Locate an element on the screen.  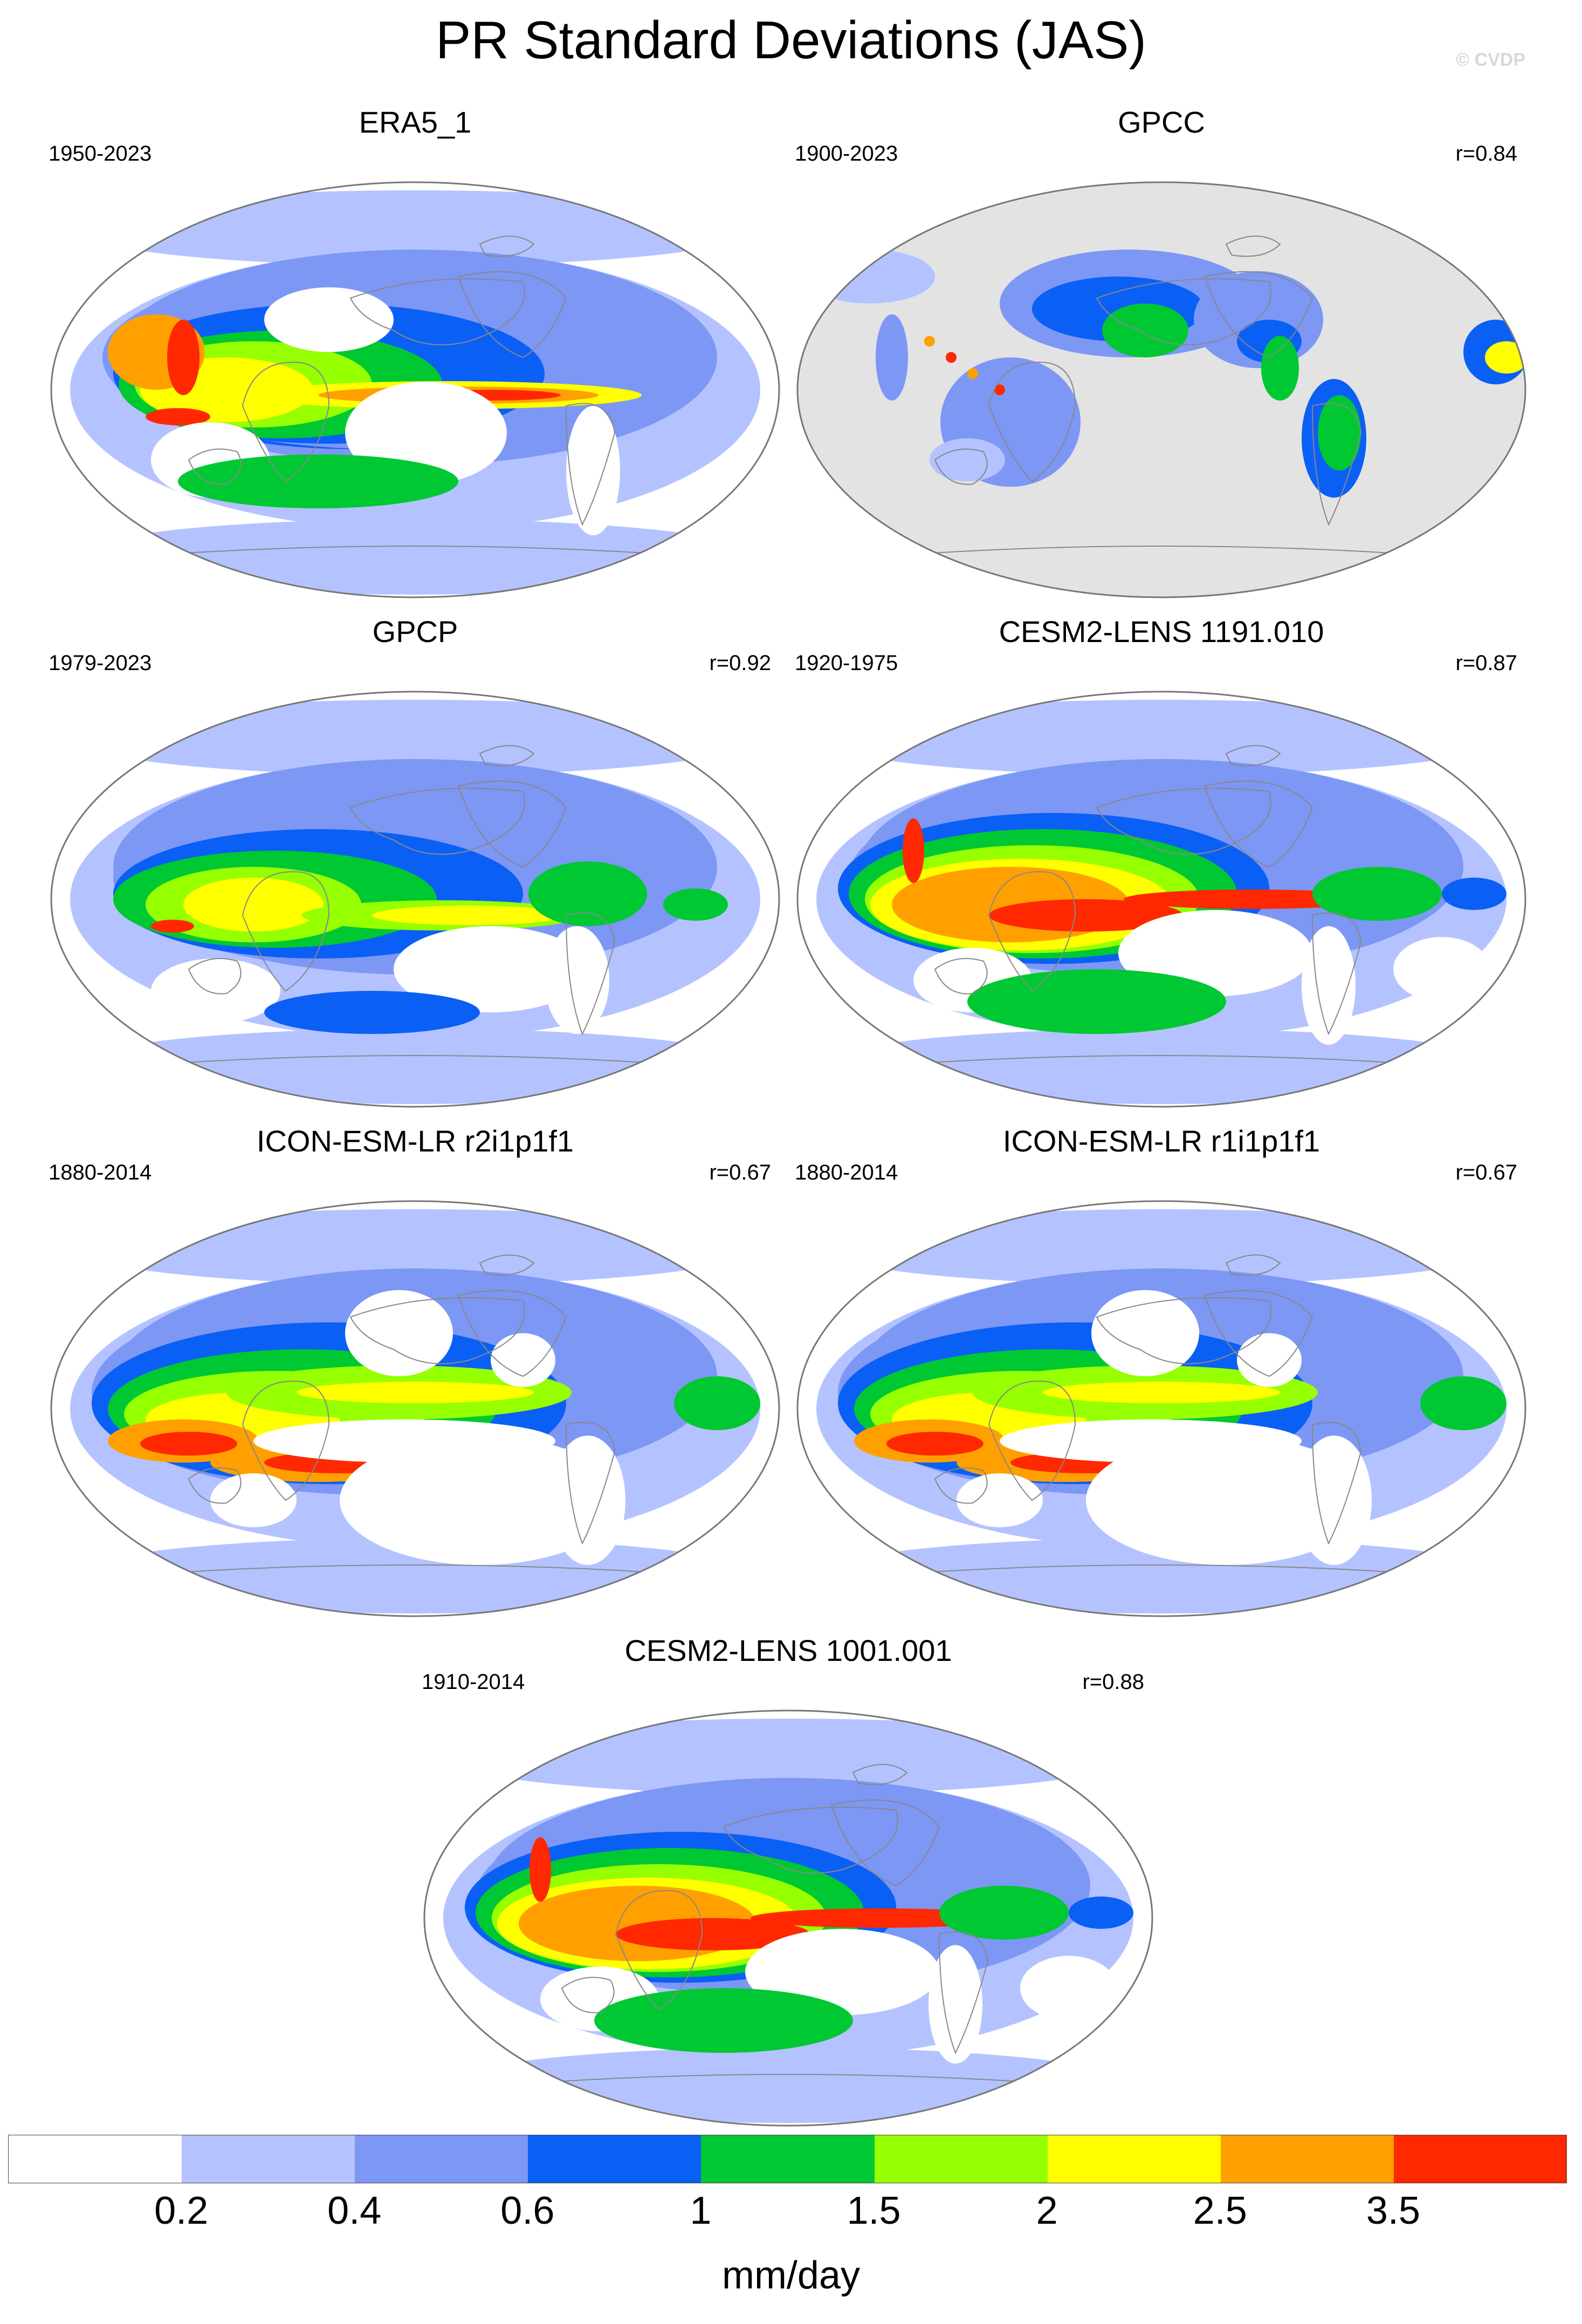
panel-title: GPCC is located at coordinates (1161, 122).